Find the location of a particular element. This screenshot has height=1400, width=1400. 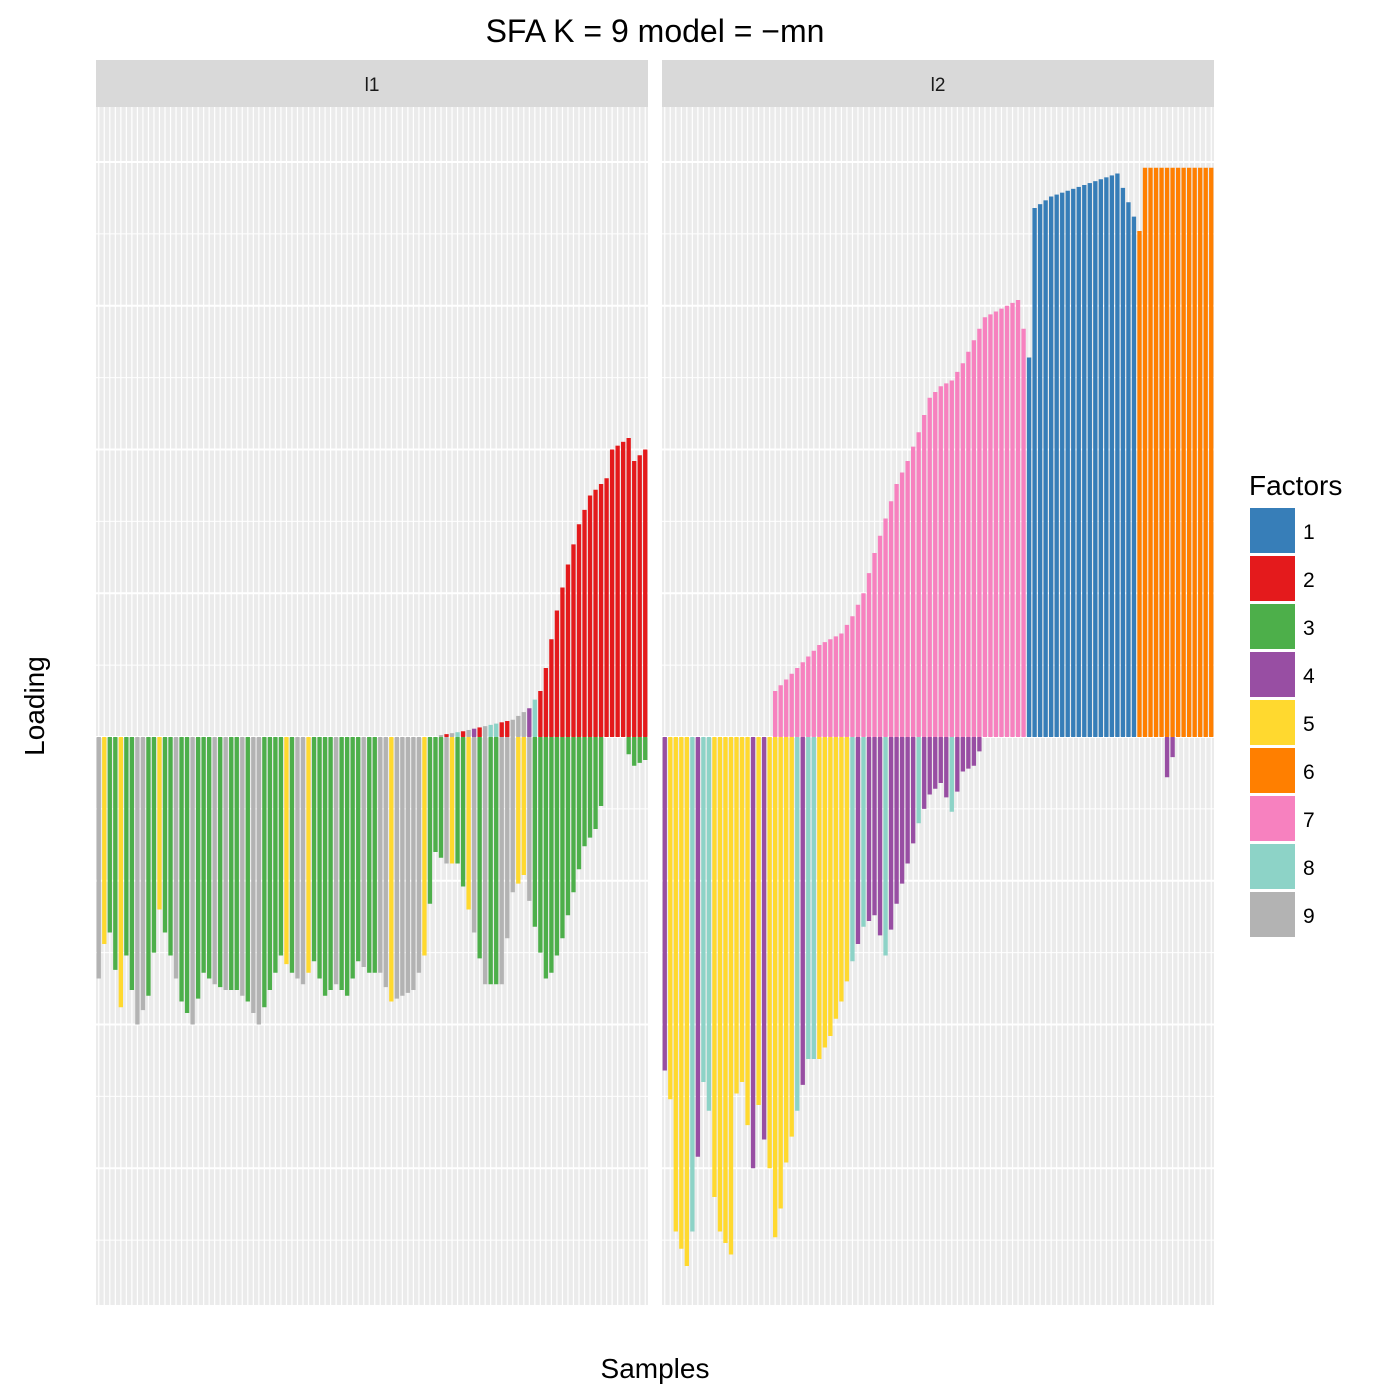

facet-strip-l2 is located at coordinates (938, 83).